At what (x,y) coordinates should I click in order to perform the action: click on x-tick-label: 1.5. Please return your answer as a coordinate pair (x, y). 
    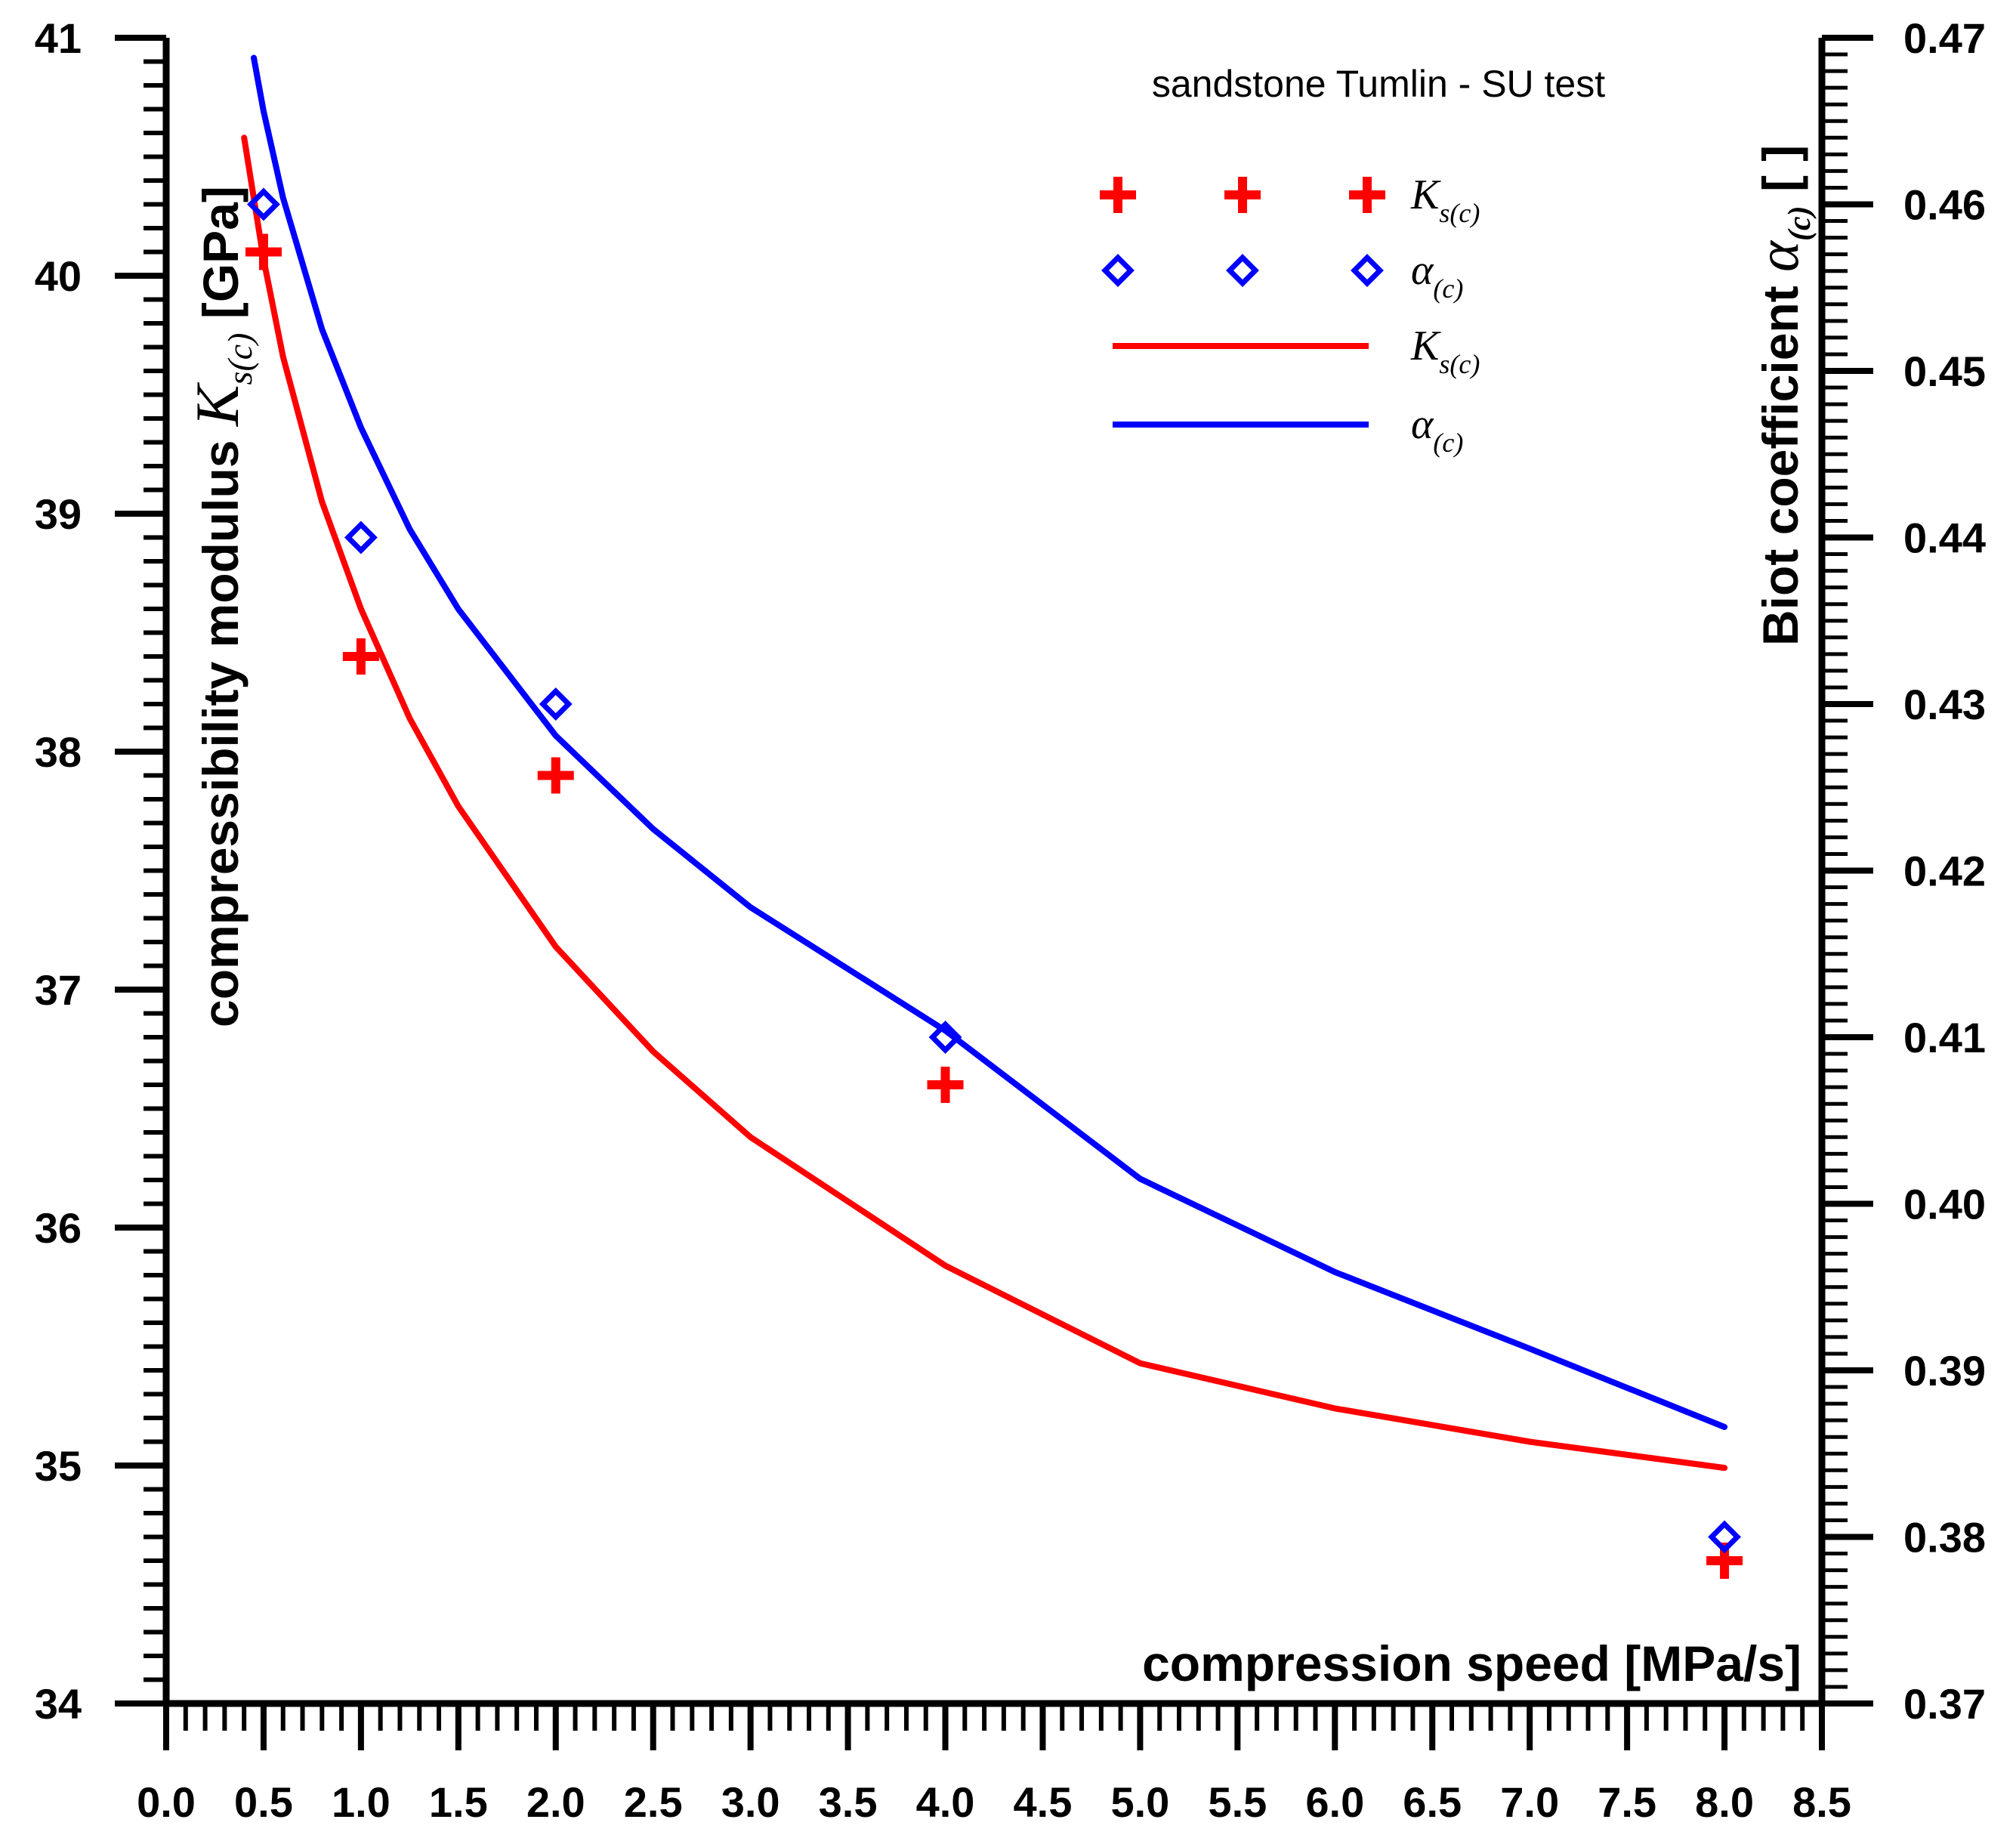
    Looking at the image, I should click on (459, 1802).